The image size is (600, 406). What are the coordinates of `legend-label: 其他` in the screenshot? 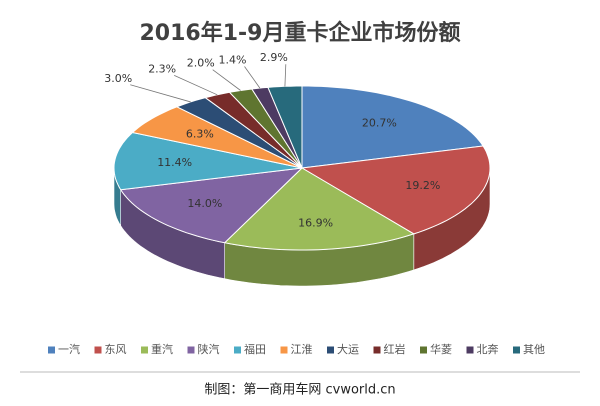 It's located at (534, 349).